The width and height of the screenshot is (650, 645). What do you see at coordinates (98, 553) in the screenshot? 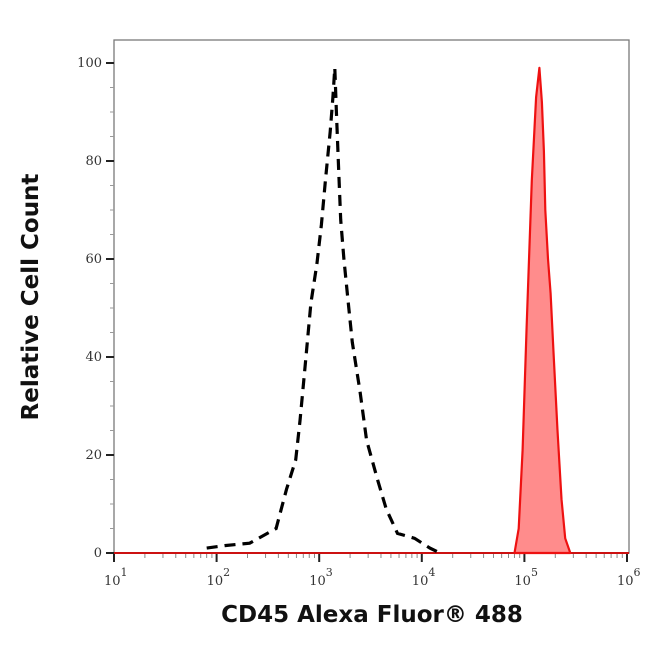
I see `y-tick-label: 0` at bounding box center [98, 553].